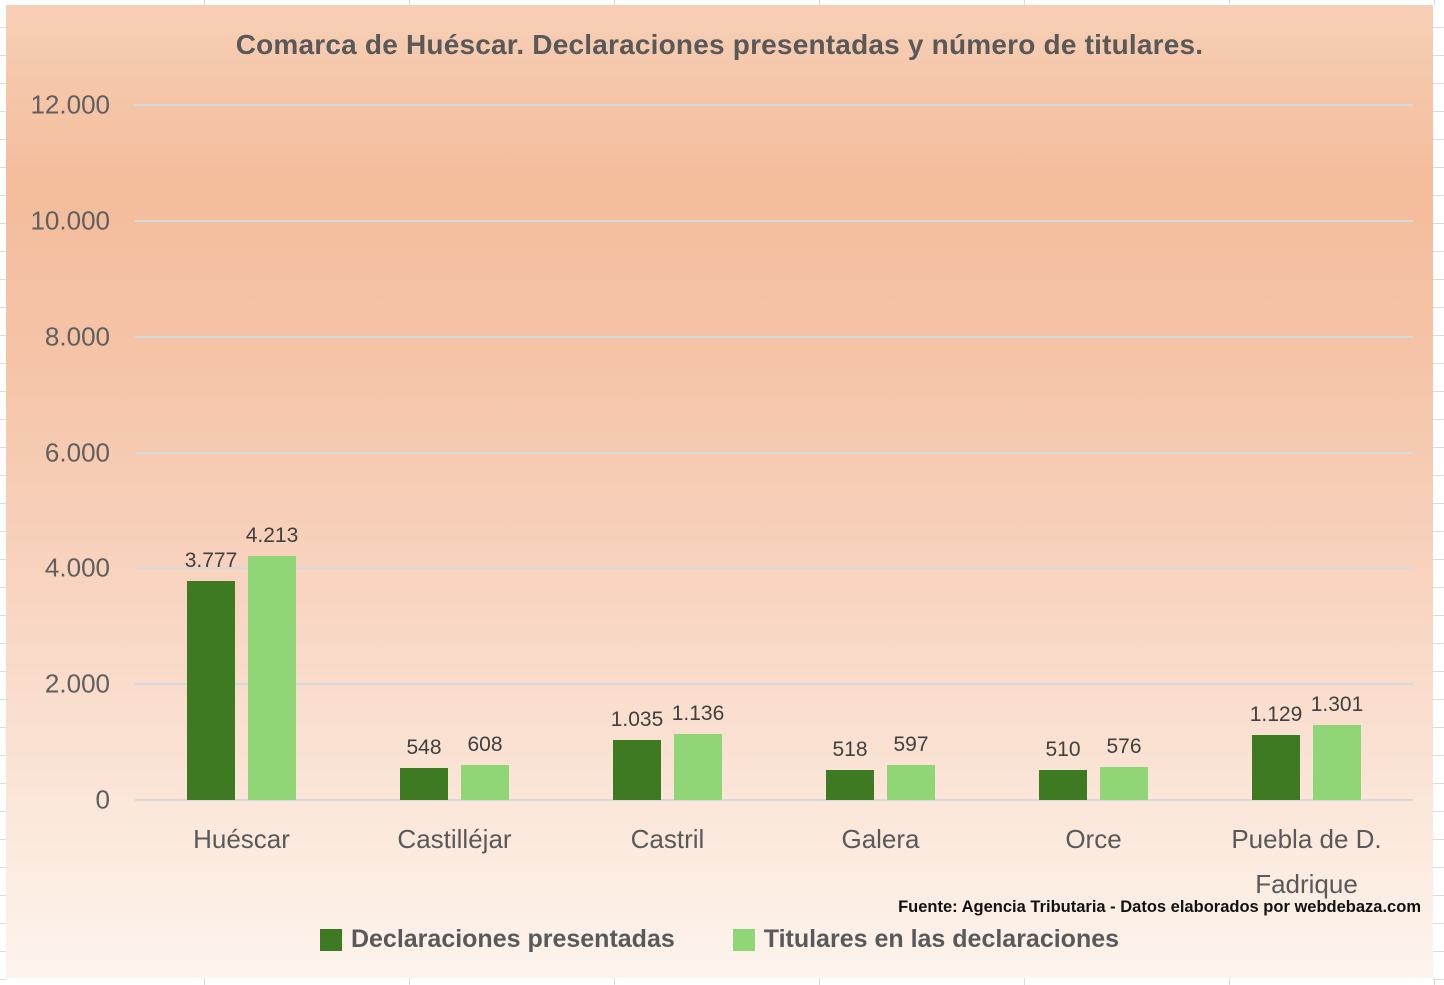 Image resolution: width=1444 pixels, height=985 pixels. I want to click on x-category-label: Puebla de D. Fadrique, so click(1306, 861).